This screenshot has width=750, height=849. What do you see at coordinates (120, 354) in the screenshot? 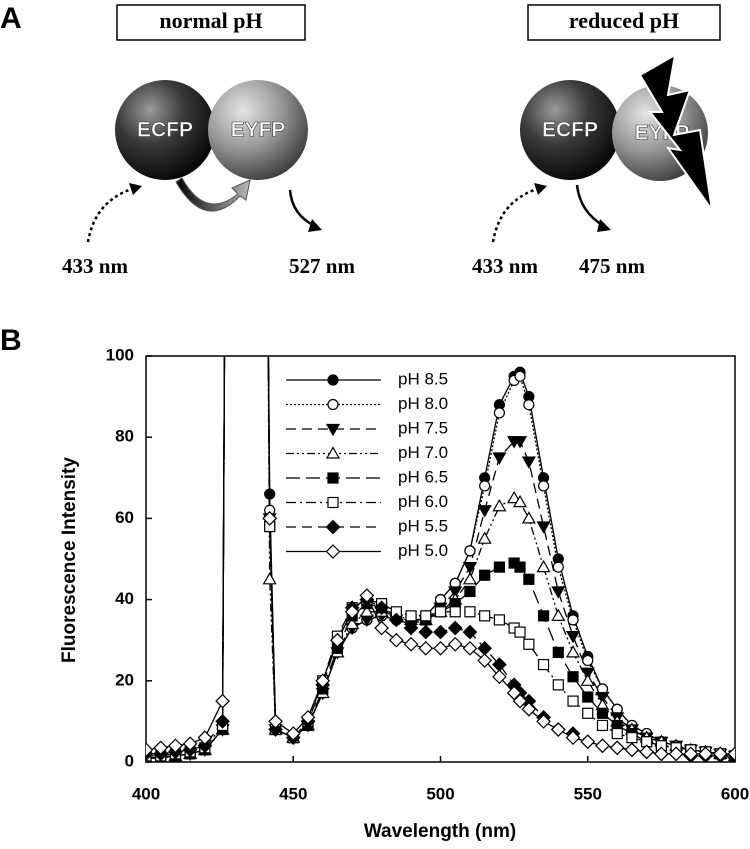
I see `y-tick-label: 100` at bounding box center [120, 354].